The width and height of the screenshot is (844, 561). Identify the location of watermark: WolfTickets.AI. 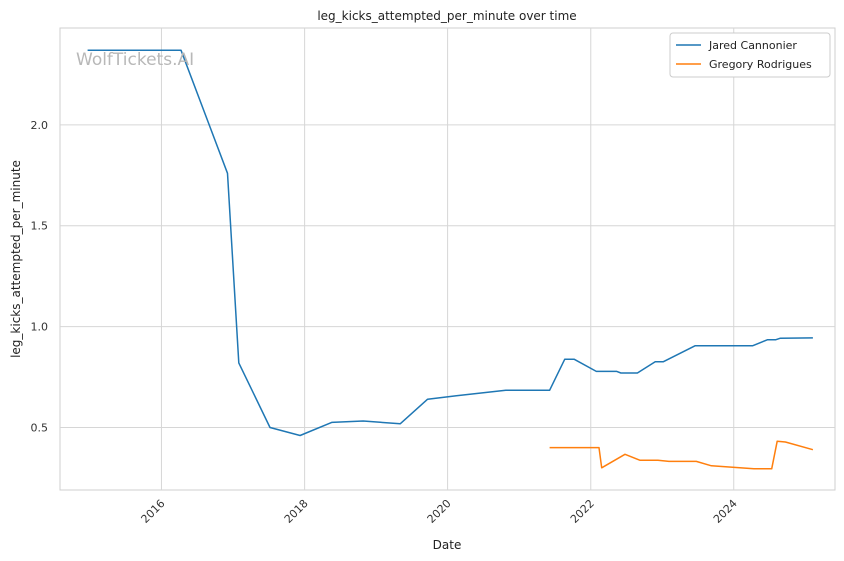
(135, 60).